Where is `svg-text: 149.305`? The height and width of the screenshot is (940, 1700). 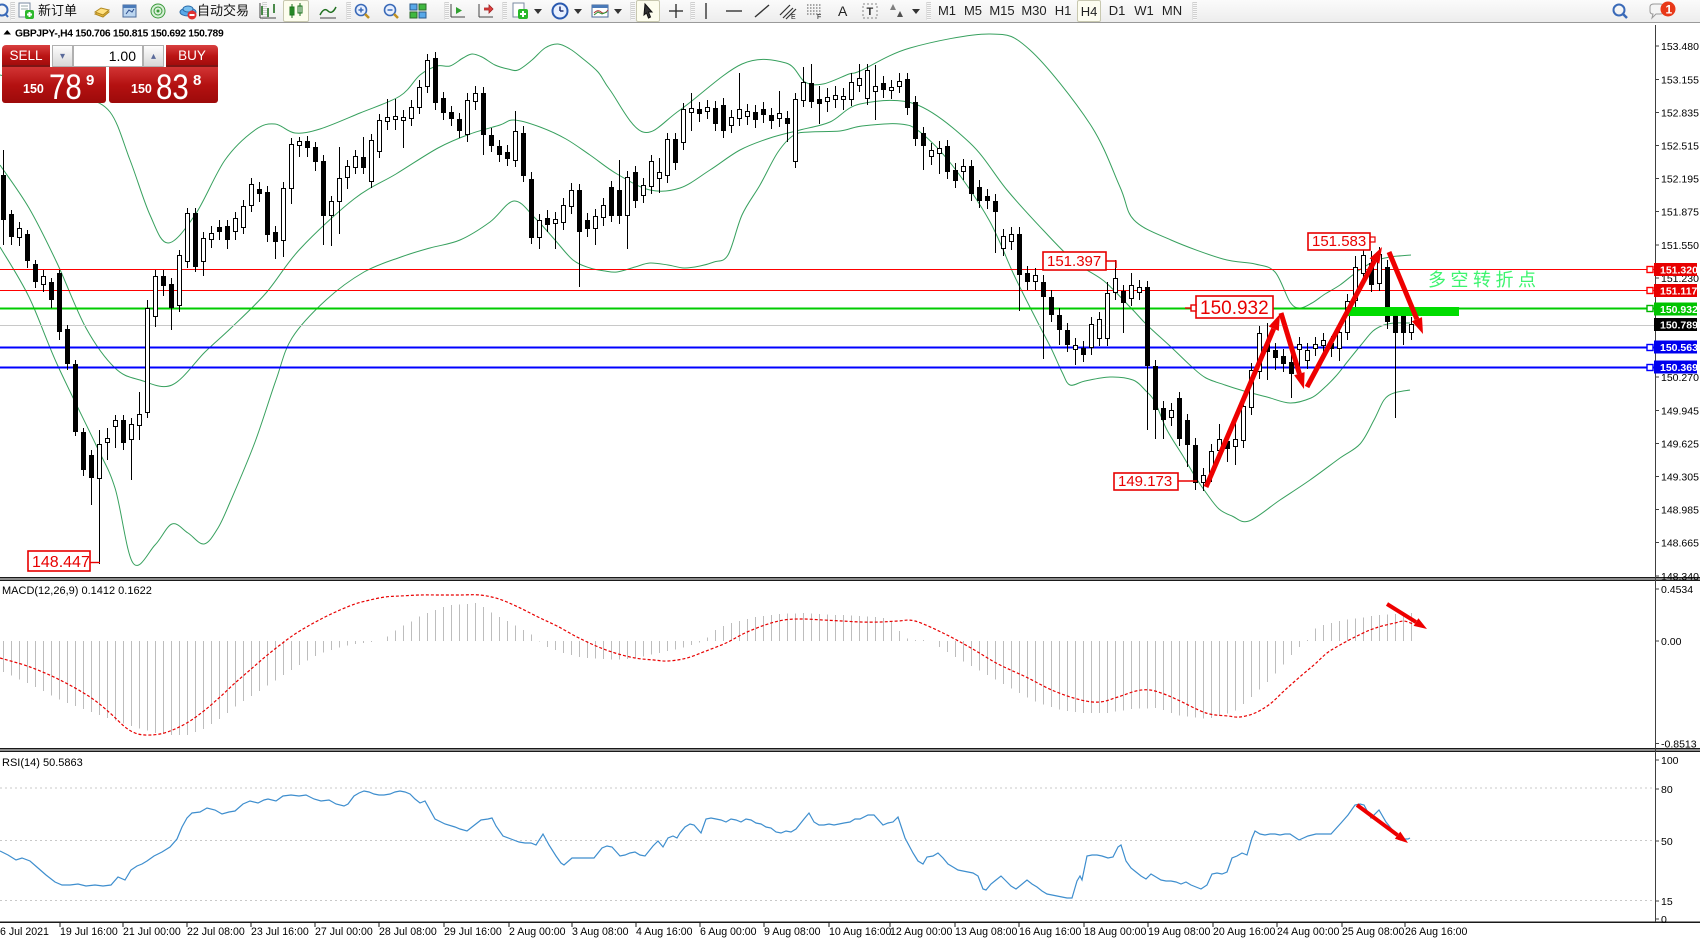 svg-text: 149.305 is located at coordinates (1680, 477).